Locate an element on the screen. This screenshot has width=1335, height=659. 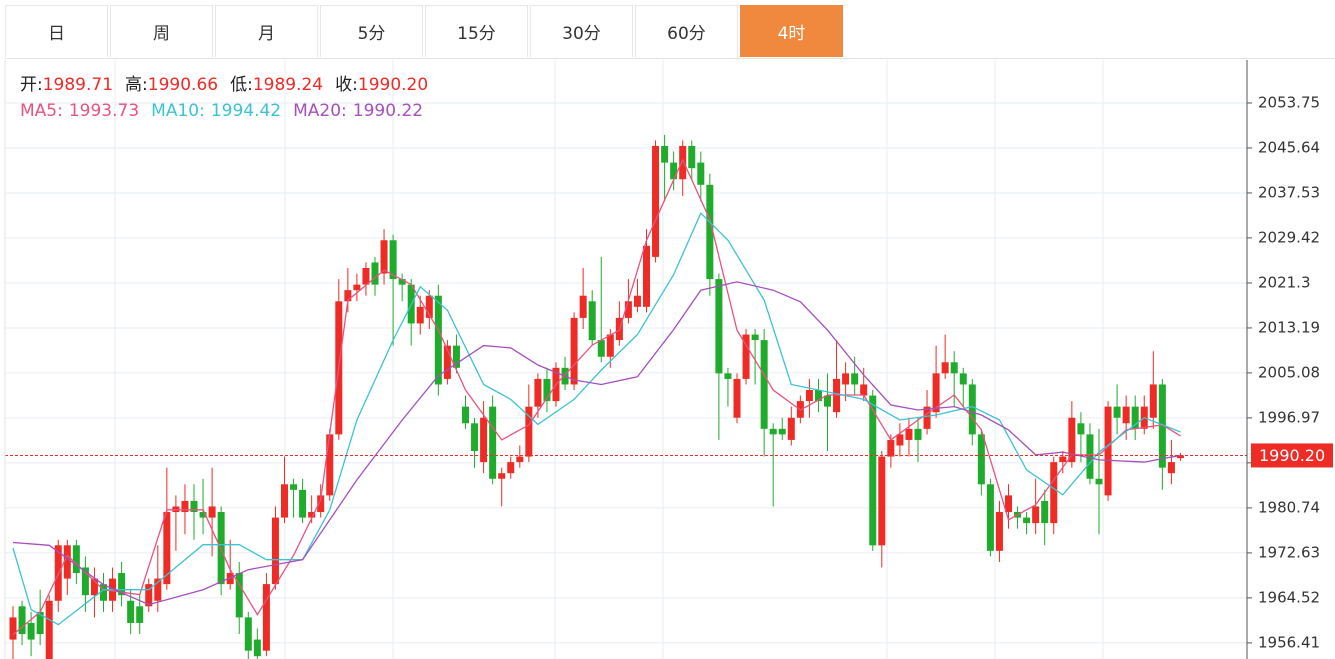
legend-name: MA10: is located at coordinates (178, 111).